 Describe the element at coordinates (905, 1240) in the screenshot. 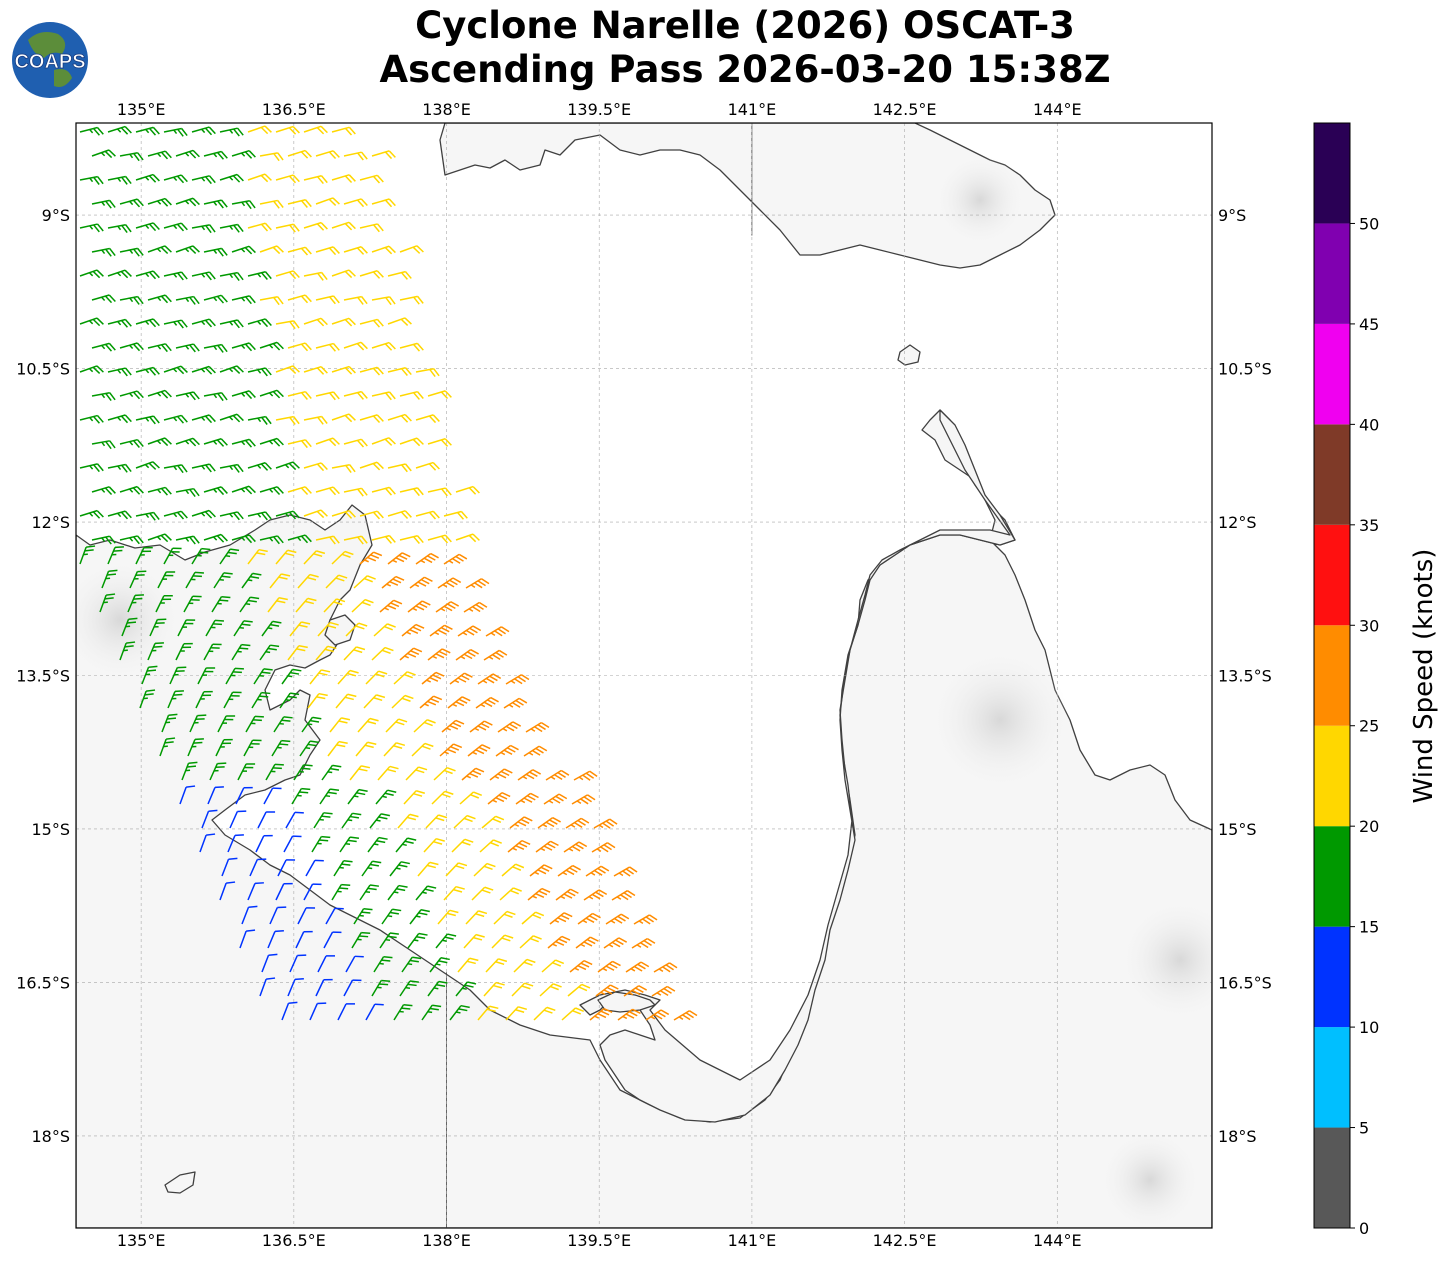

I see `lon-tick-label-bottom: 142.5°E` at that location.